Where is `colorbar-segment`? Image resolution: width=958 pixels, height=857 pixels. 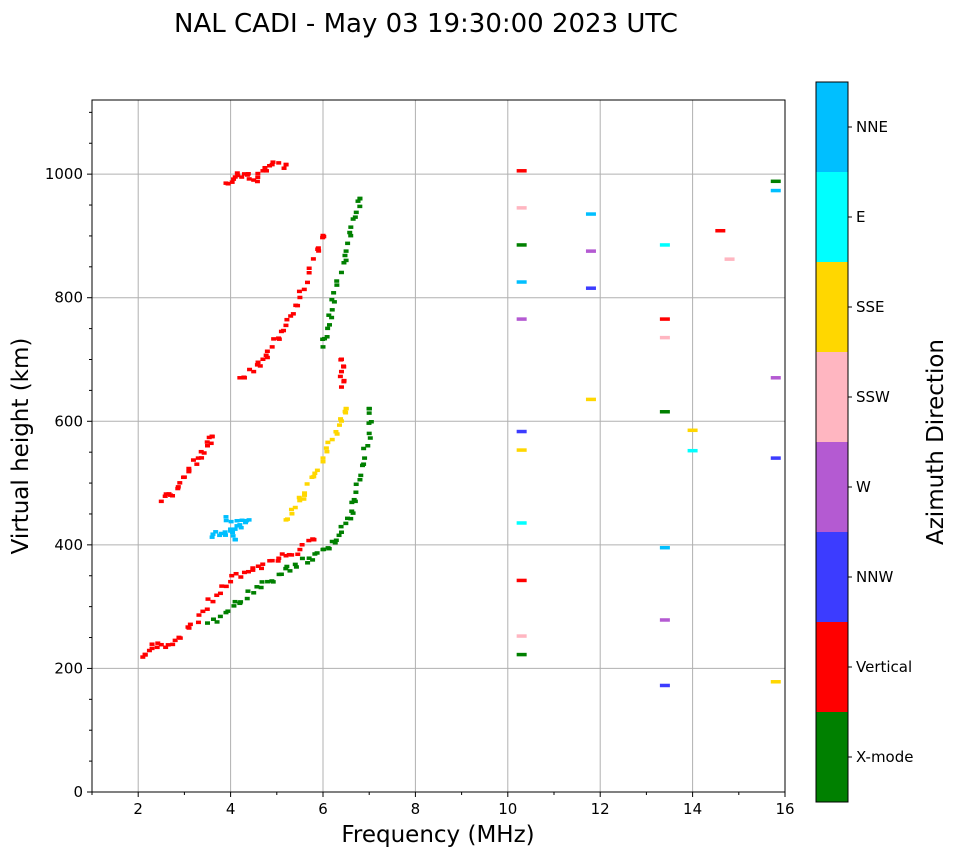
colorbar-segment is located at coordinates (832, 217).